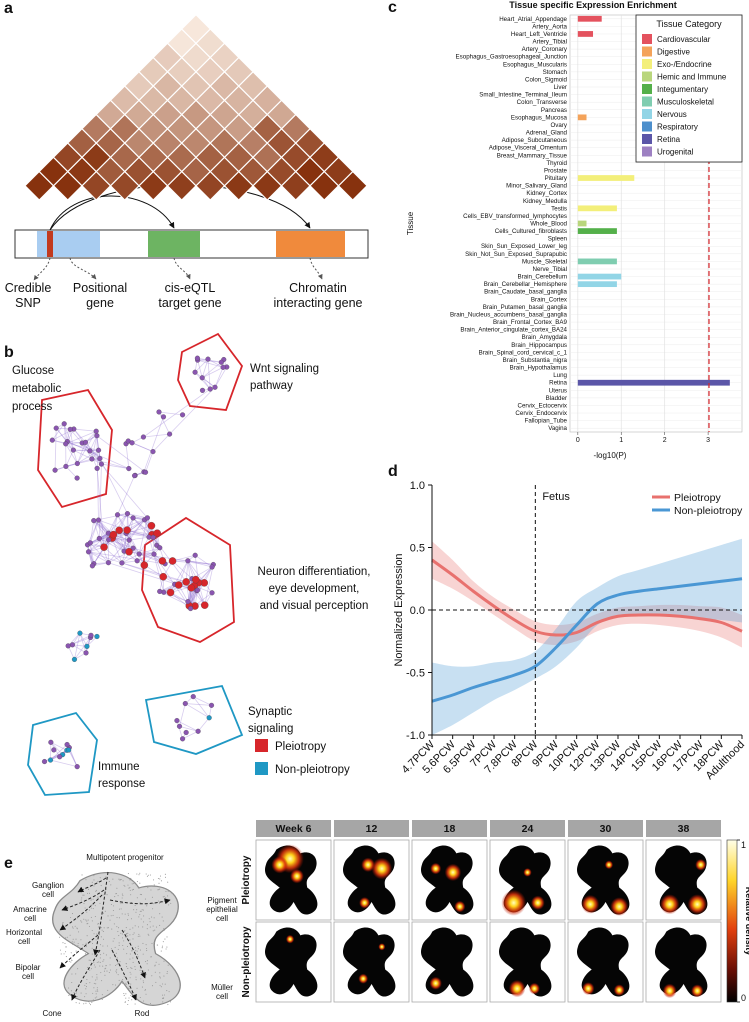 This screenshot has width=749, height=1022. What do you see at coordinates (606, 829) in the screenshot?
I see `week-label: 30` at bounding box center [606, 829].